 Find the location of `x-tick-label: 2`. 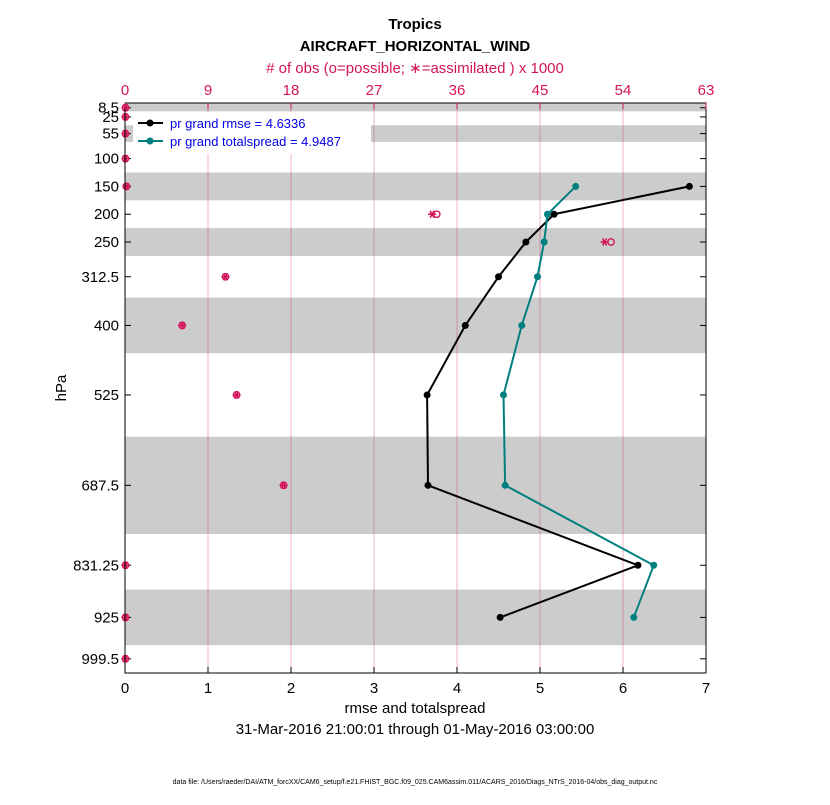

x-tick-label: 2 is located at coordinates (291, 688).